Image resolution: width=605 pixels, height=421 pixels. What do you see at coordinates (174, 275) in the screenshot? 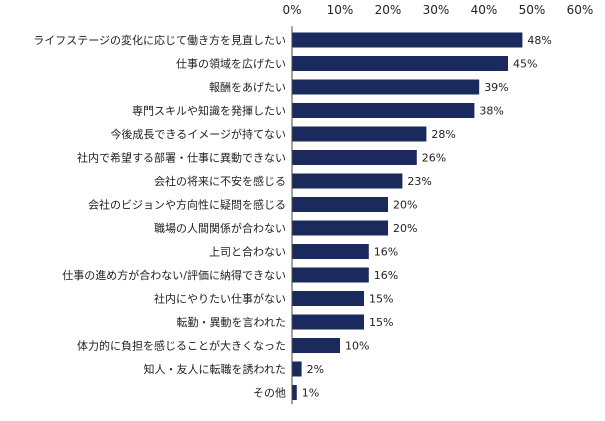
I see `category-label: 仕事の進め方が合わない/評価に納得できない` at bounding box center [174, 275].